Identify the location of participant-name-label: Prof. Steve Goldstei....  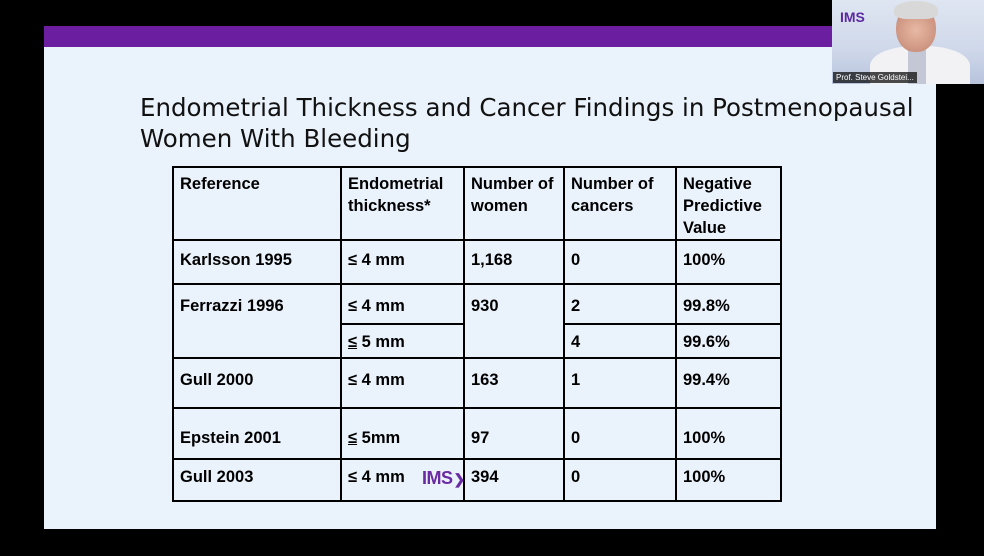
(875, 77).